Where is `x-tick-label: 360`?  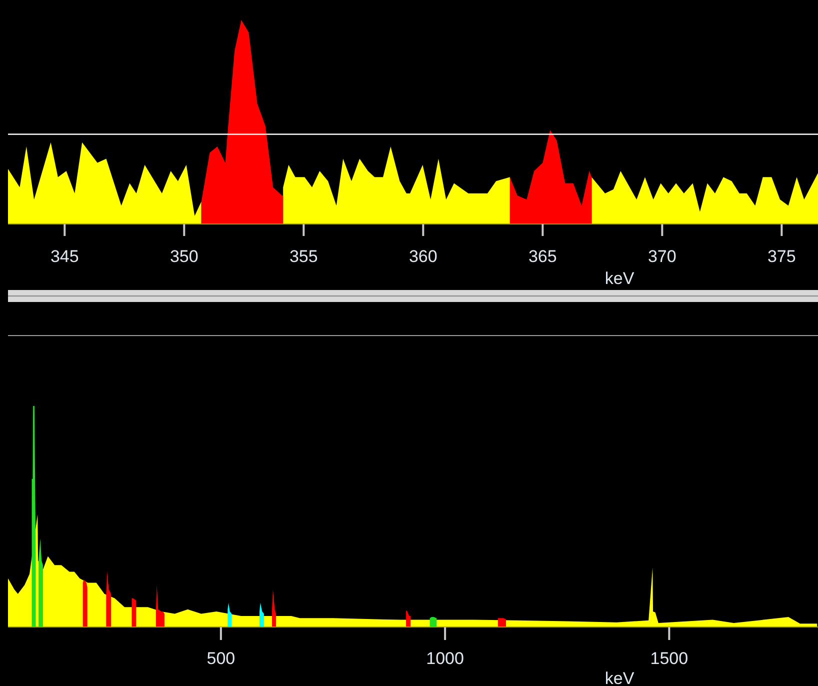
x-tick-label: 360 is located at coordinates (423, 256).